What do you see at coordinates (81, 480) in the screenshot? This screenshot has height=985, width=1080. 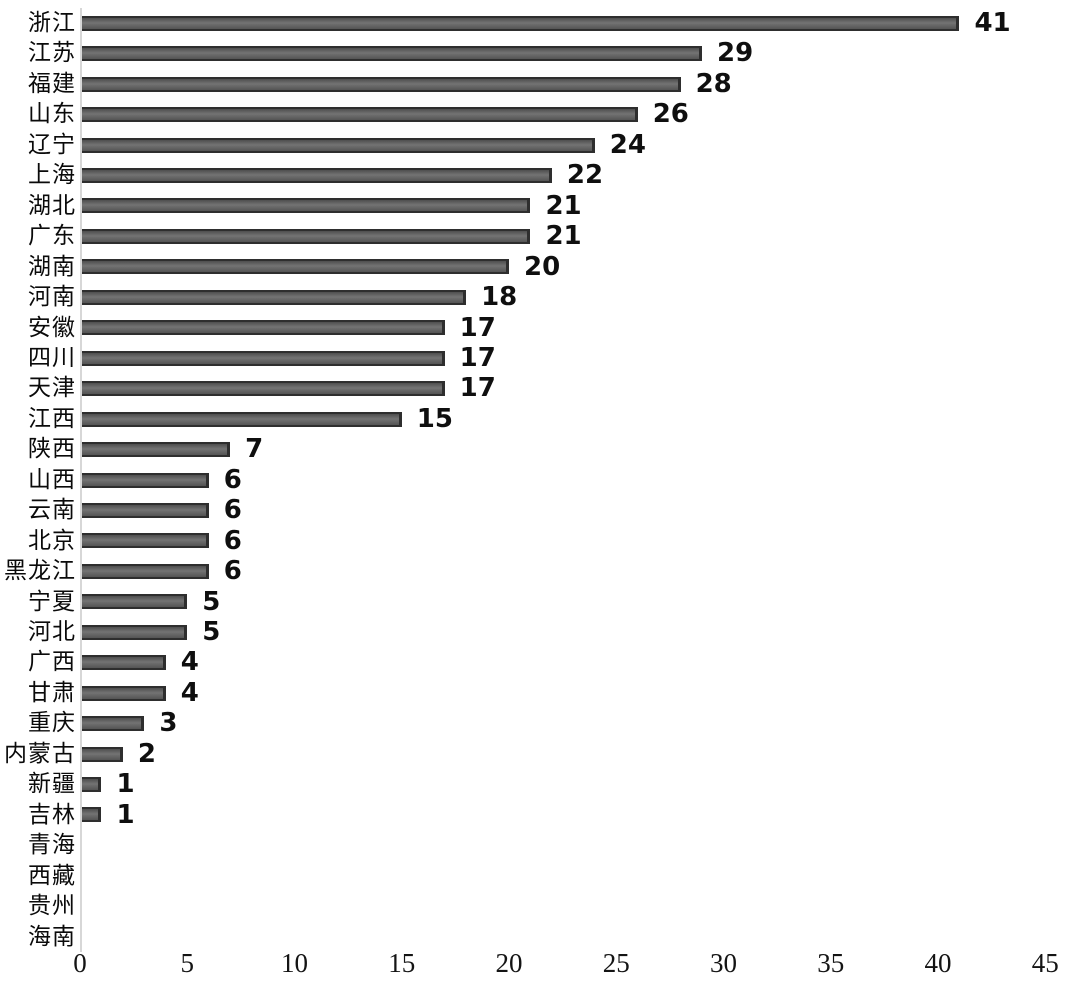 I see `y-axis-line` at bounding box center [81, 480].